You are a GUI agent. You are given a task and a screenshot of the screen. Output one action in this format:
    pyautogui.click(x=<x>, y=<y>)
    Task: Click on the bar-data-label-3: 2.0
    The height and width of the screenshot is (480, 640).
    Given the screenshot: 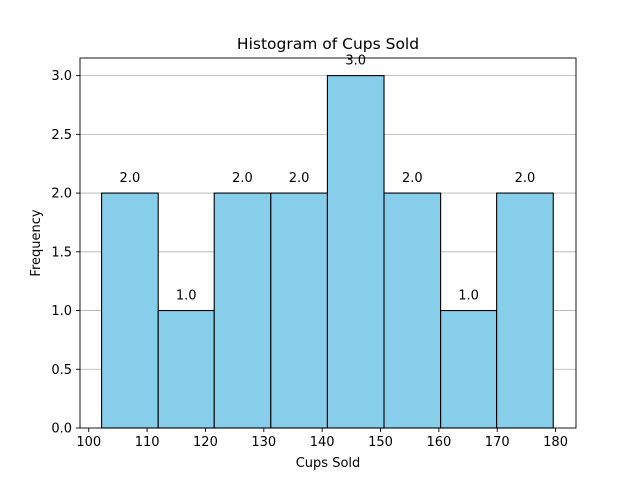 What is the action you would take?
    pyautogui.click(x=242, y=178)
    